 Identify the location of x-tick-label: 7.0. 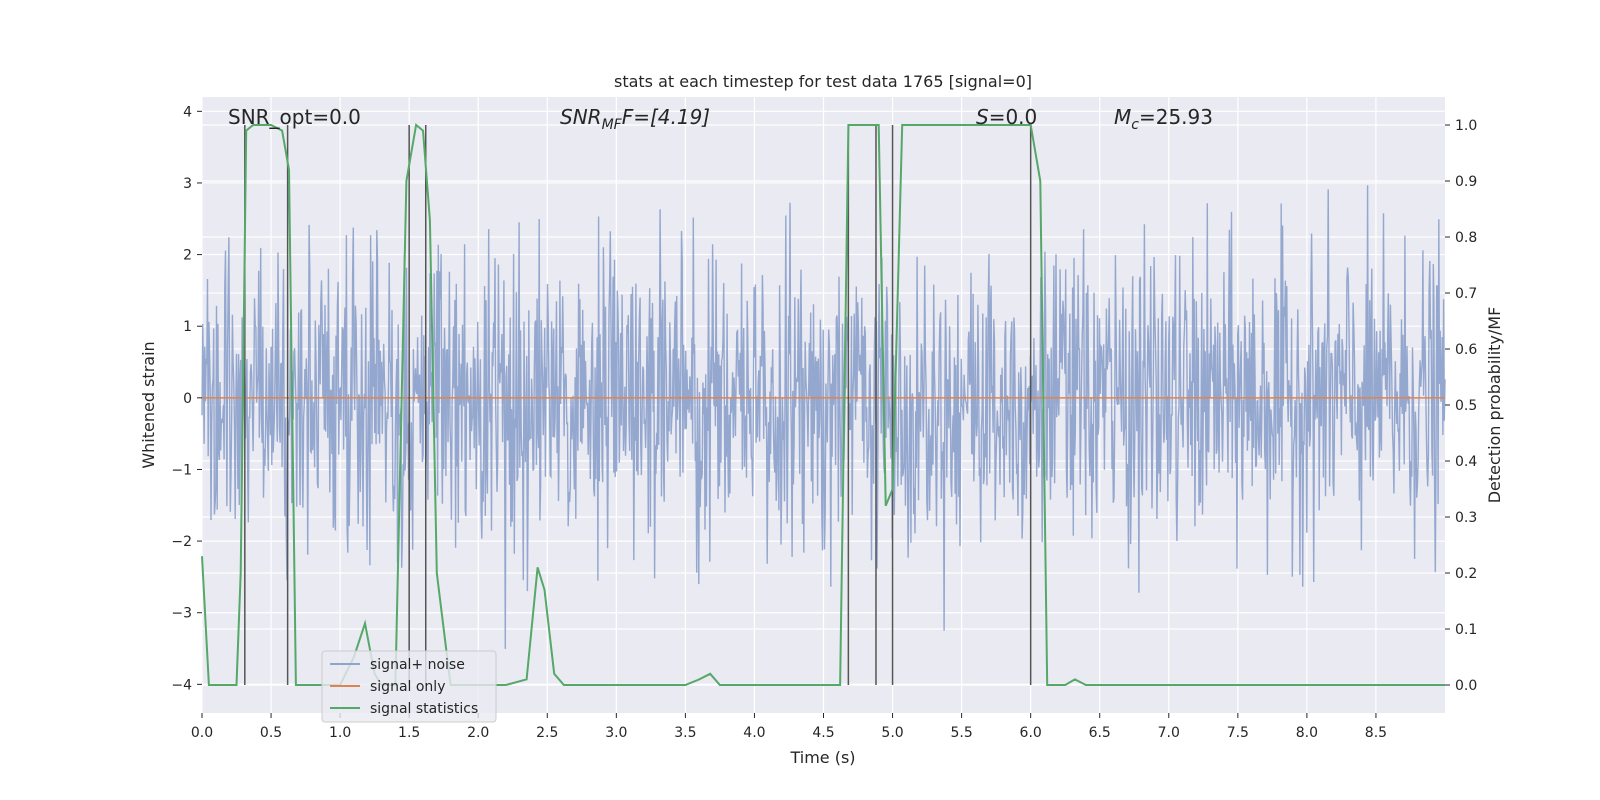
(1169, 733).